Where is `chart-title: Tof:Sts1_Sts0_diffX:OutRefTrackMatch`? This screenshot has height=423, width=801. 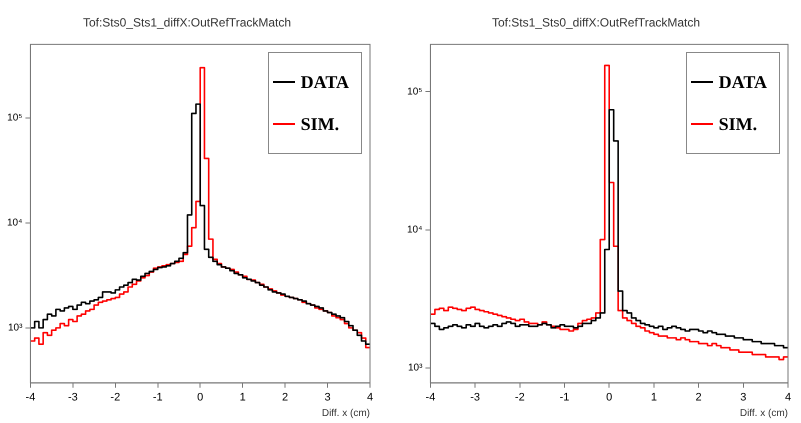 chart-title: Tof:Sts1_Sts0_diffX:OutRefTrackMatch is located at coordinates (596, 23).